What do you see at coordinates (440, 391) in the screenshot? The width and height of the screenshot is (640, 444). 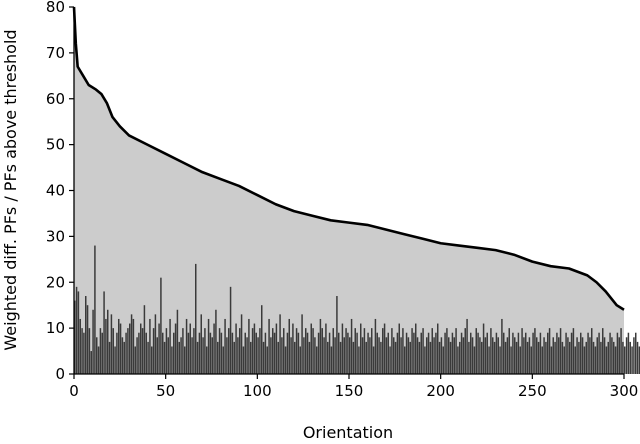 I see `x-tick-label: 200` at bounding box center [440, 391].